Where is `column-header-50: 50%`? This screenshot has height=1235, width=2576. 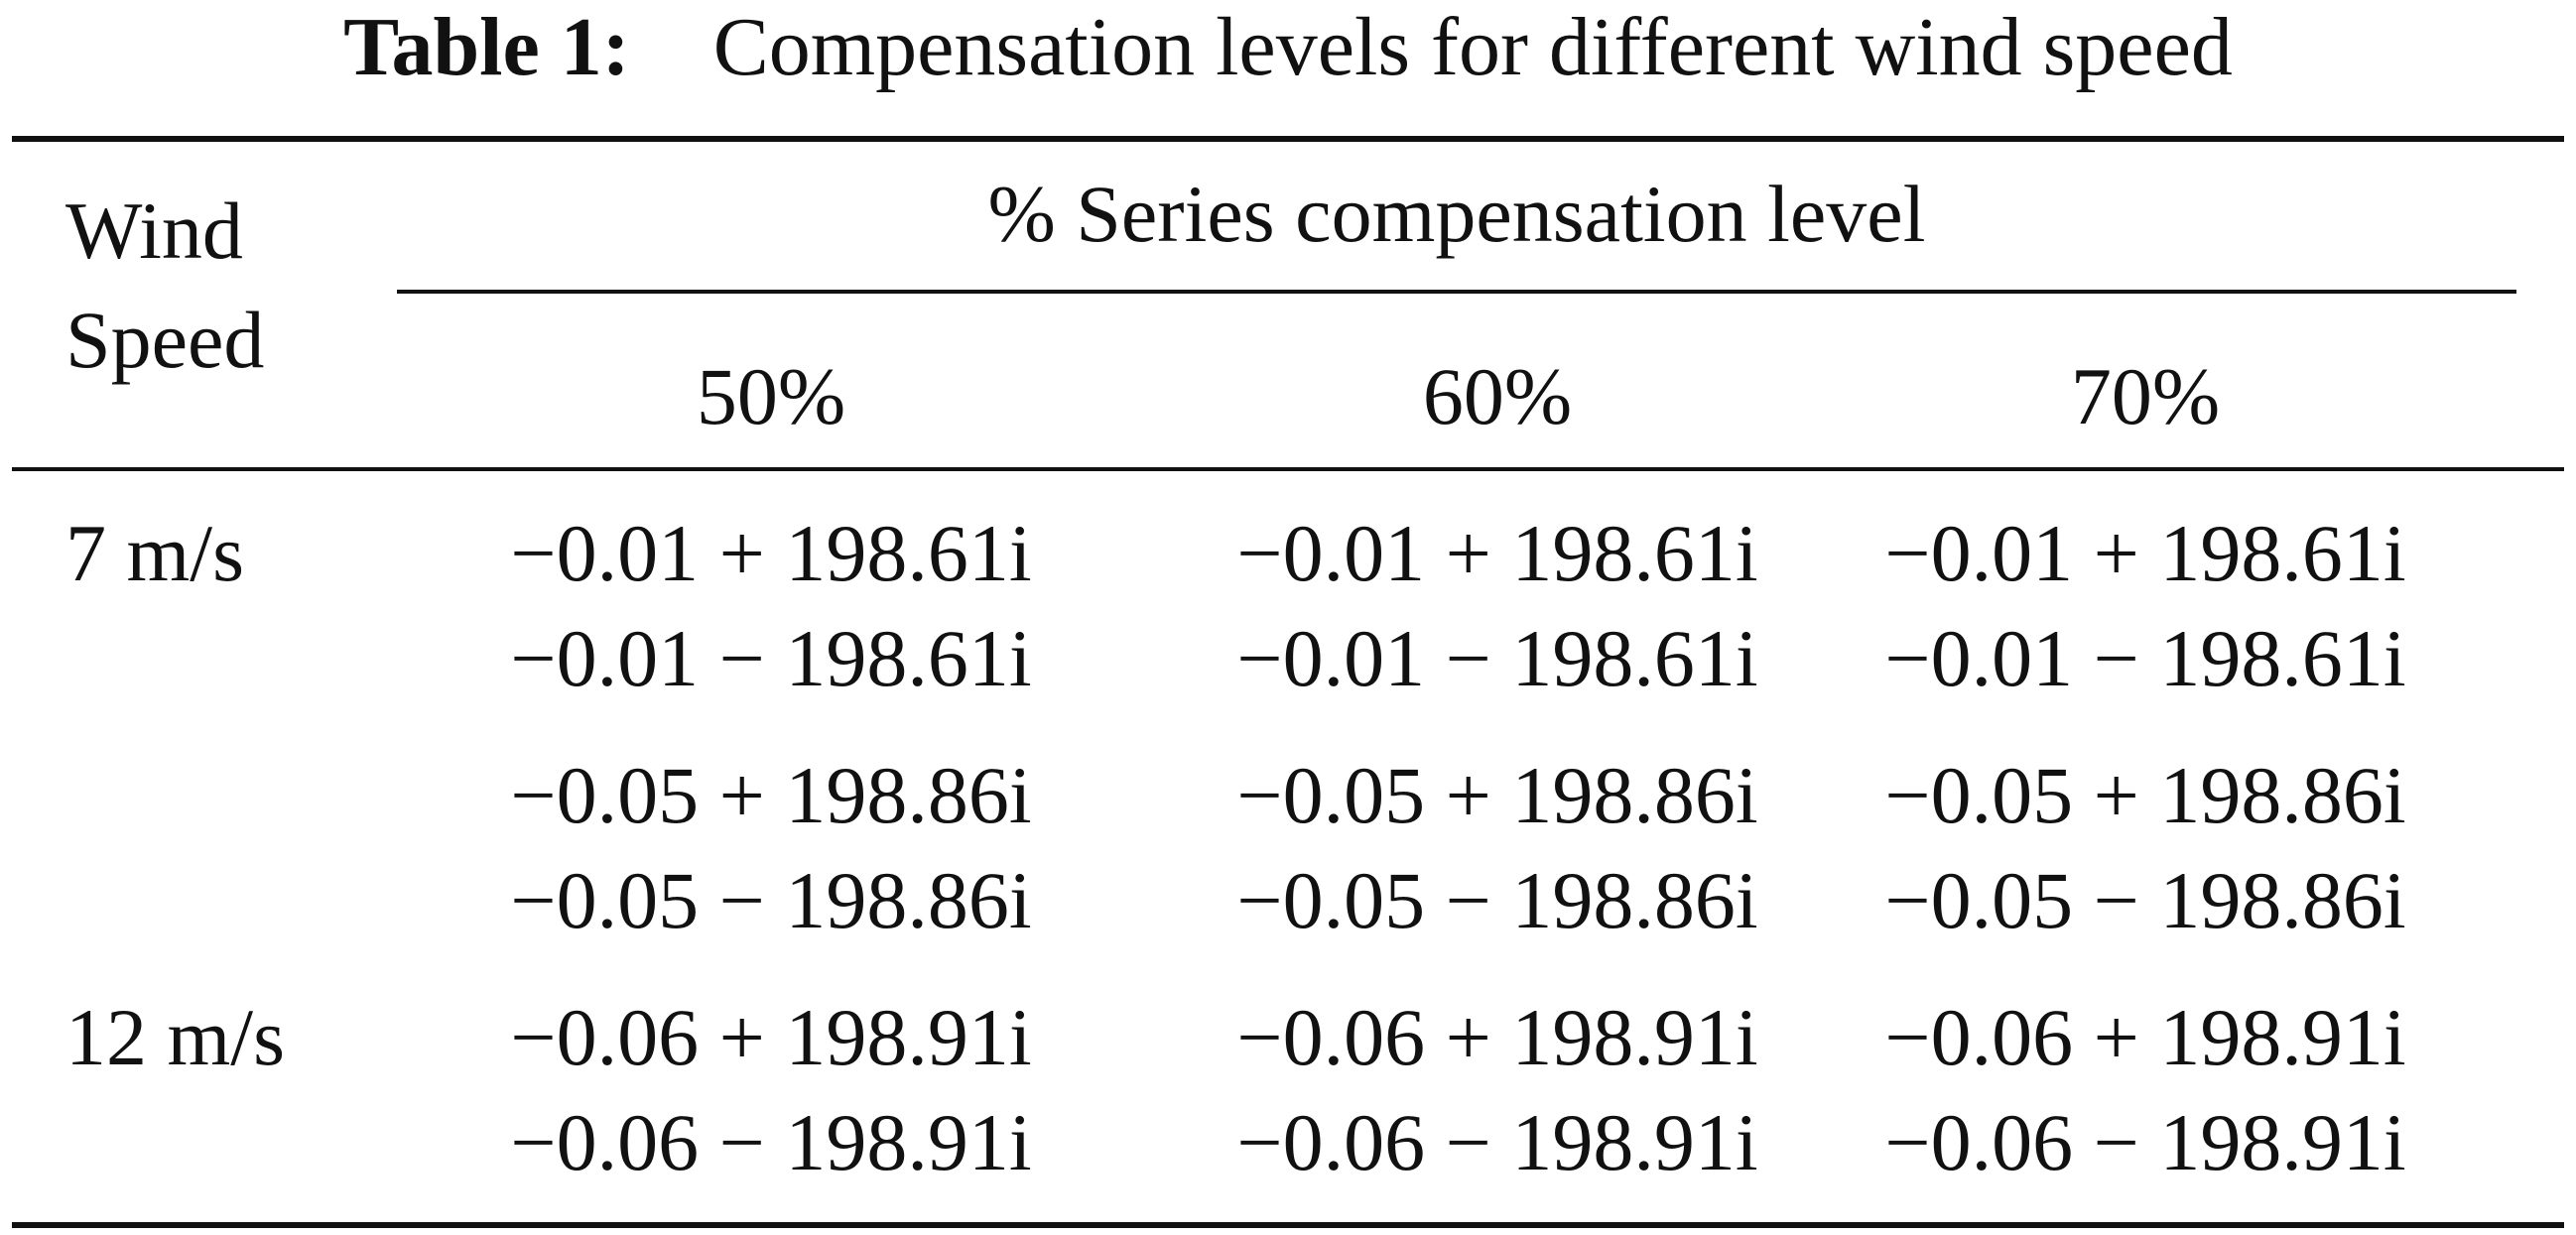
column-header-50: 50% is located at coordinates (771, 396).